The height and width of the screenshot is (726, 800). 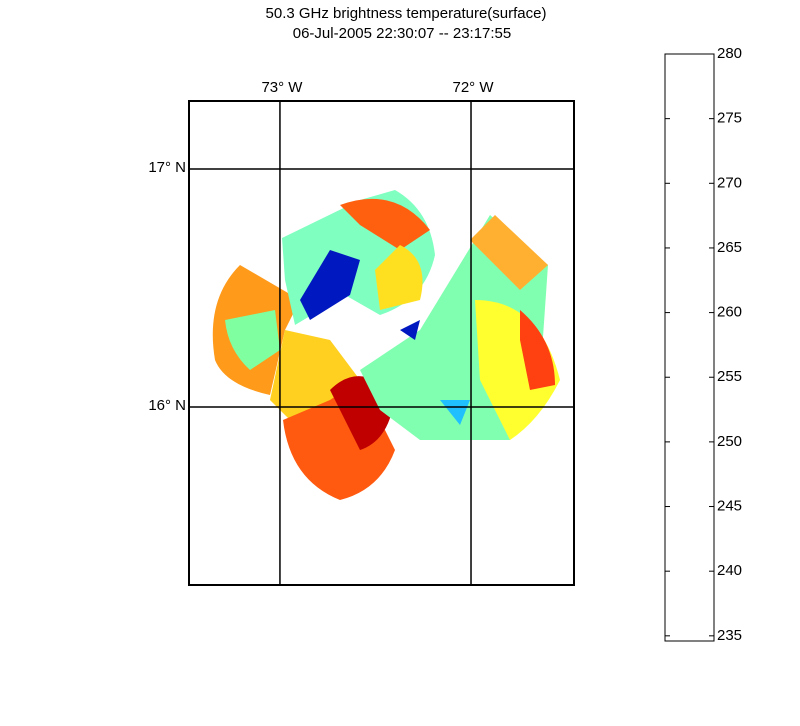 What do you see at coordinates (729, 53) in the screenshot?
I see `colorbar-label: 280` at bounding box center [729, 53].